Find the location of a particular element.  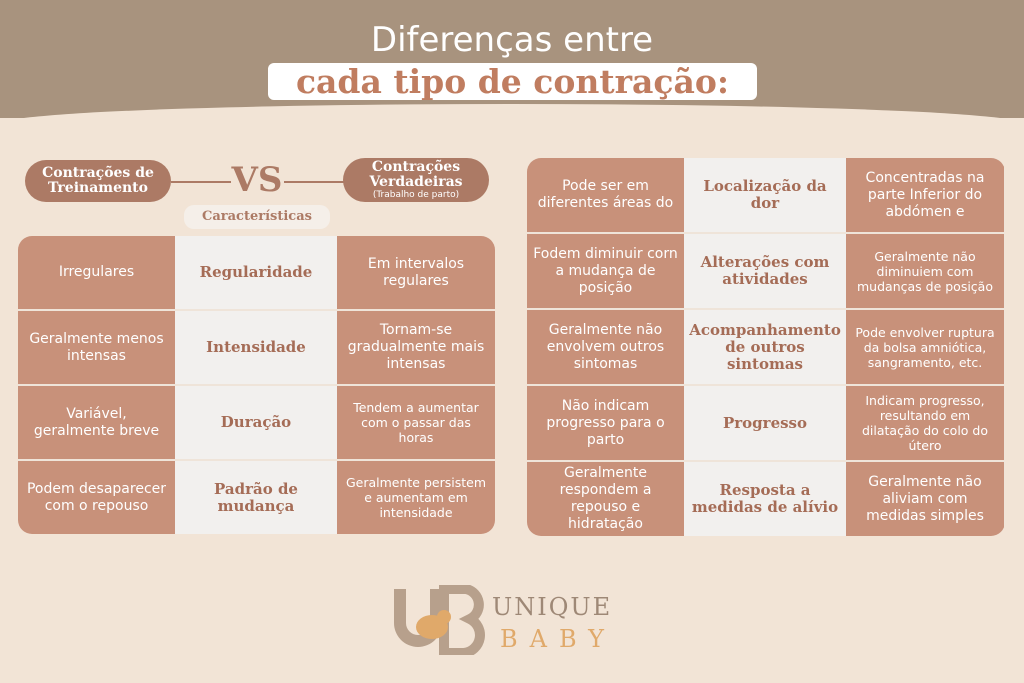

tag-label: Contrações Verdadeiras is located at coordinates (416, 174).